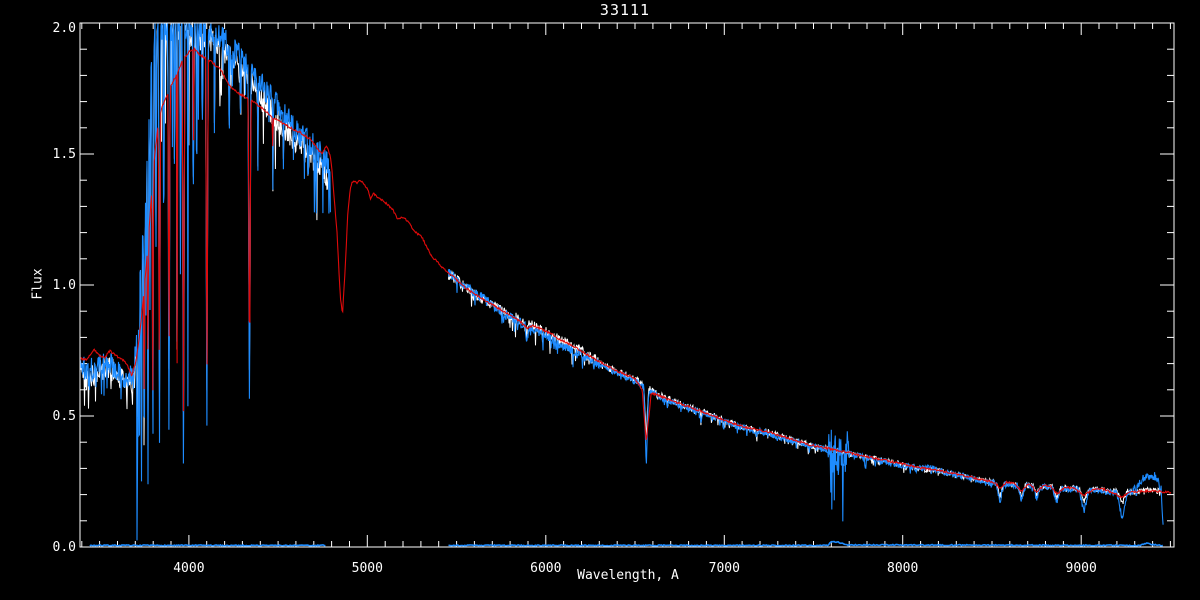 Image resolution: width=1200 pixels, height=600 pixels. I want to click on y-tick-label: 2.0, so click(64, 28).